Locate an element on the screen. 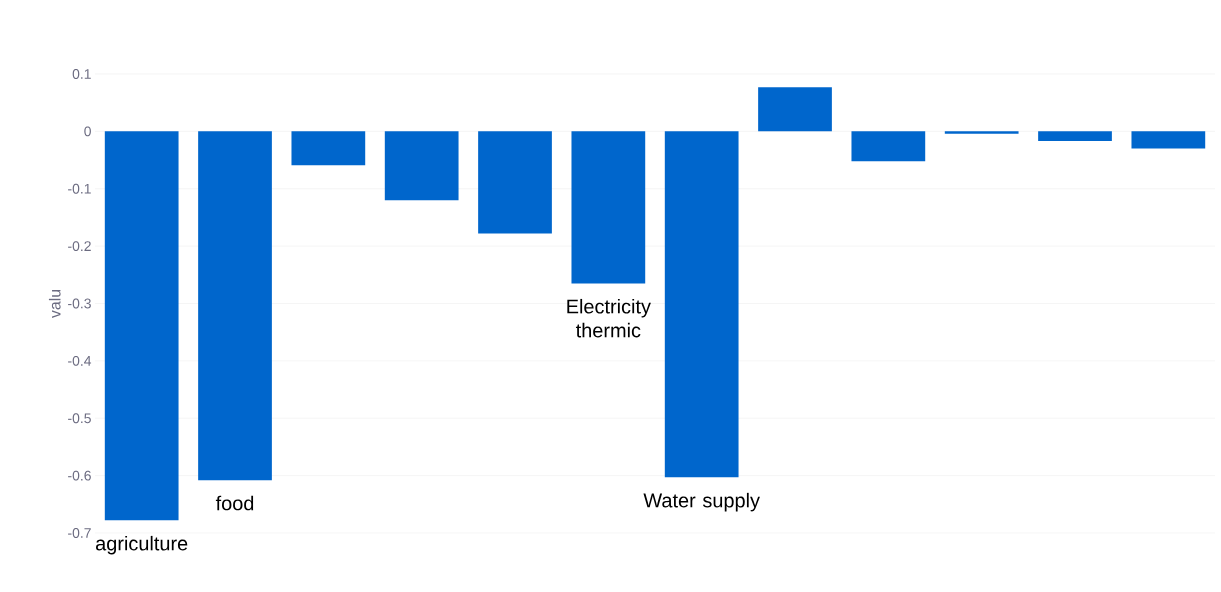 The width and height of the screenshot is (1221, 592). x-tick-label: Water supply is located at coordinates (701, 502).